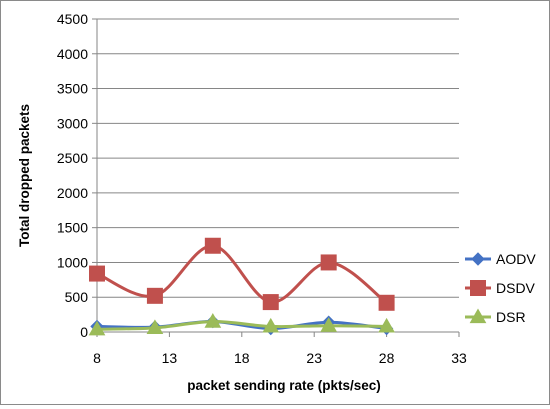 The image size is (550, 409). I want to click on series-dsr, so click(241, 324).